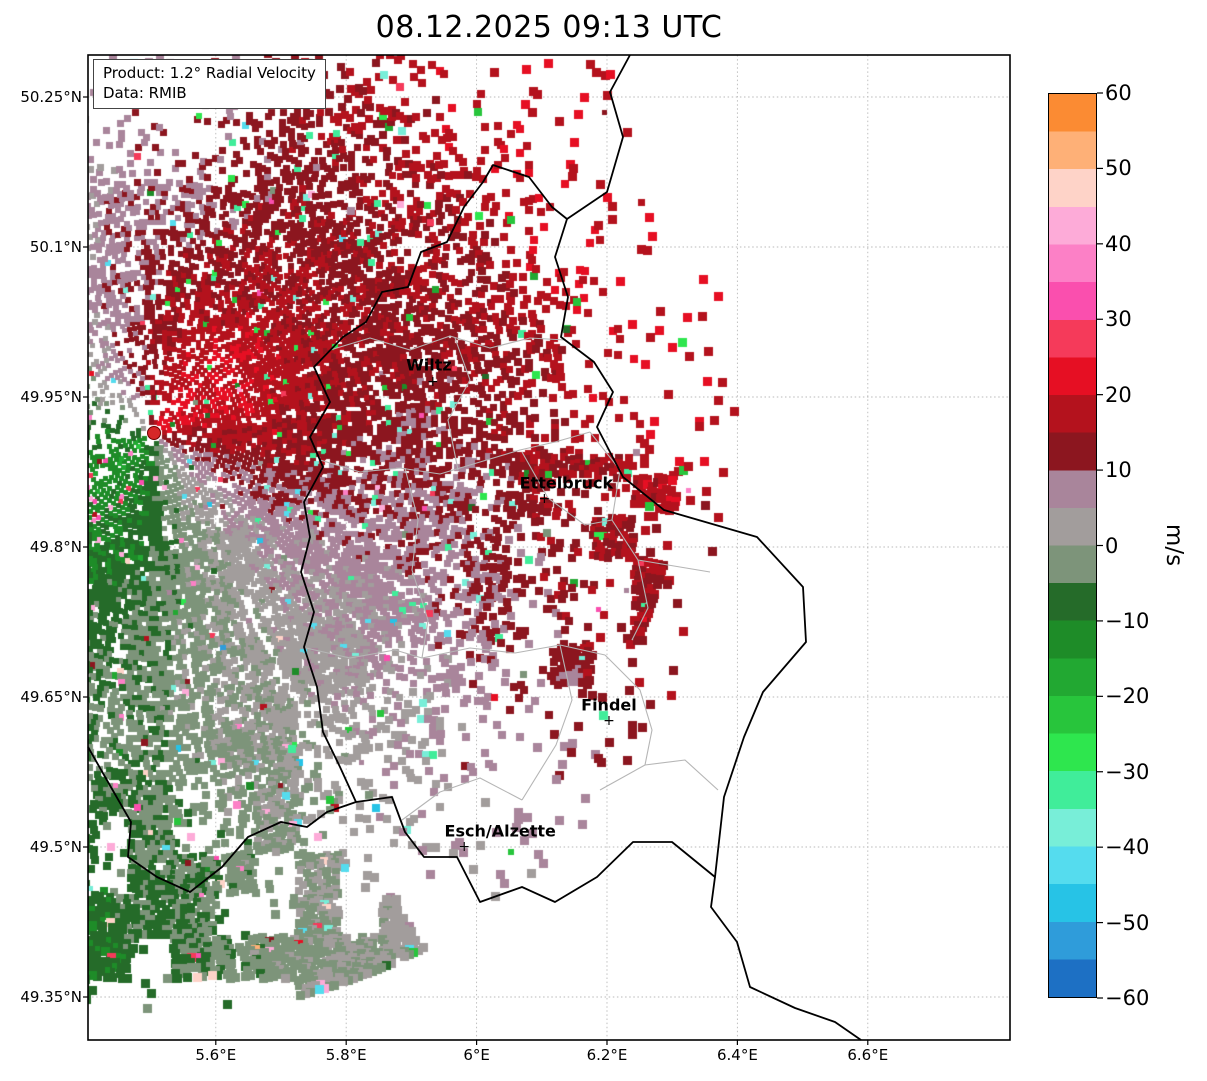 The image size is (1207, 1081). What do you see at coordinates (1118, 319) in the screenshot?
I see `colorbar-tick-label: 30` at bounding box center [1118, 319].